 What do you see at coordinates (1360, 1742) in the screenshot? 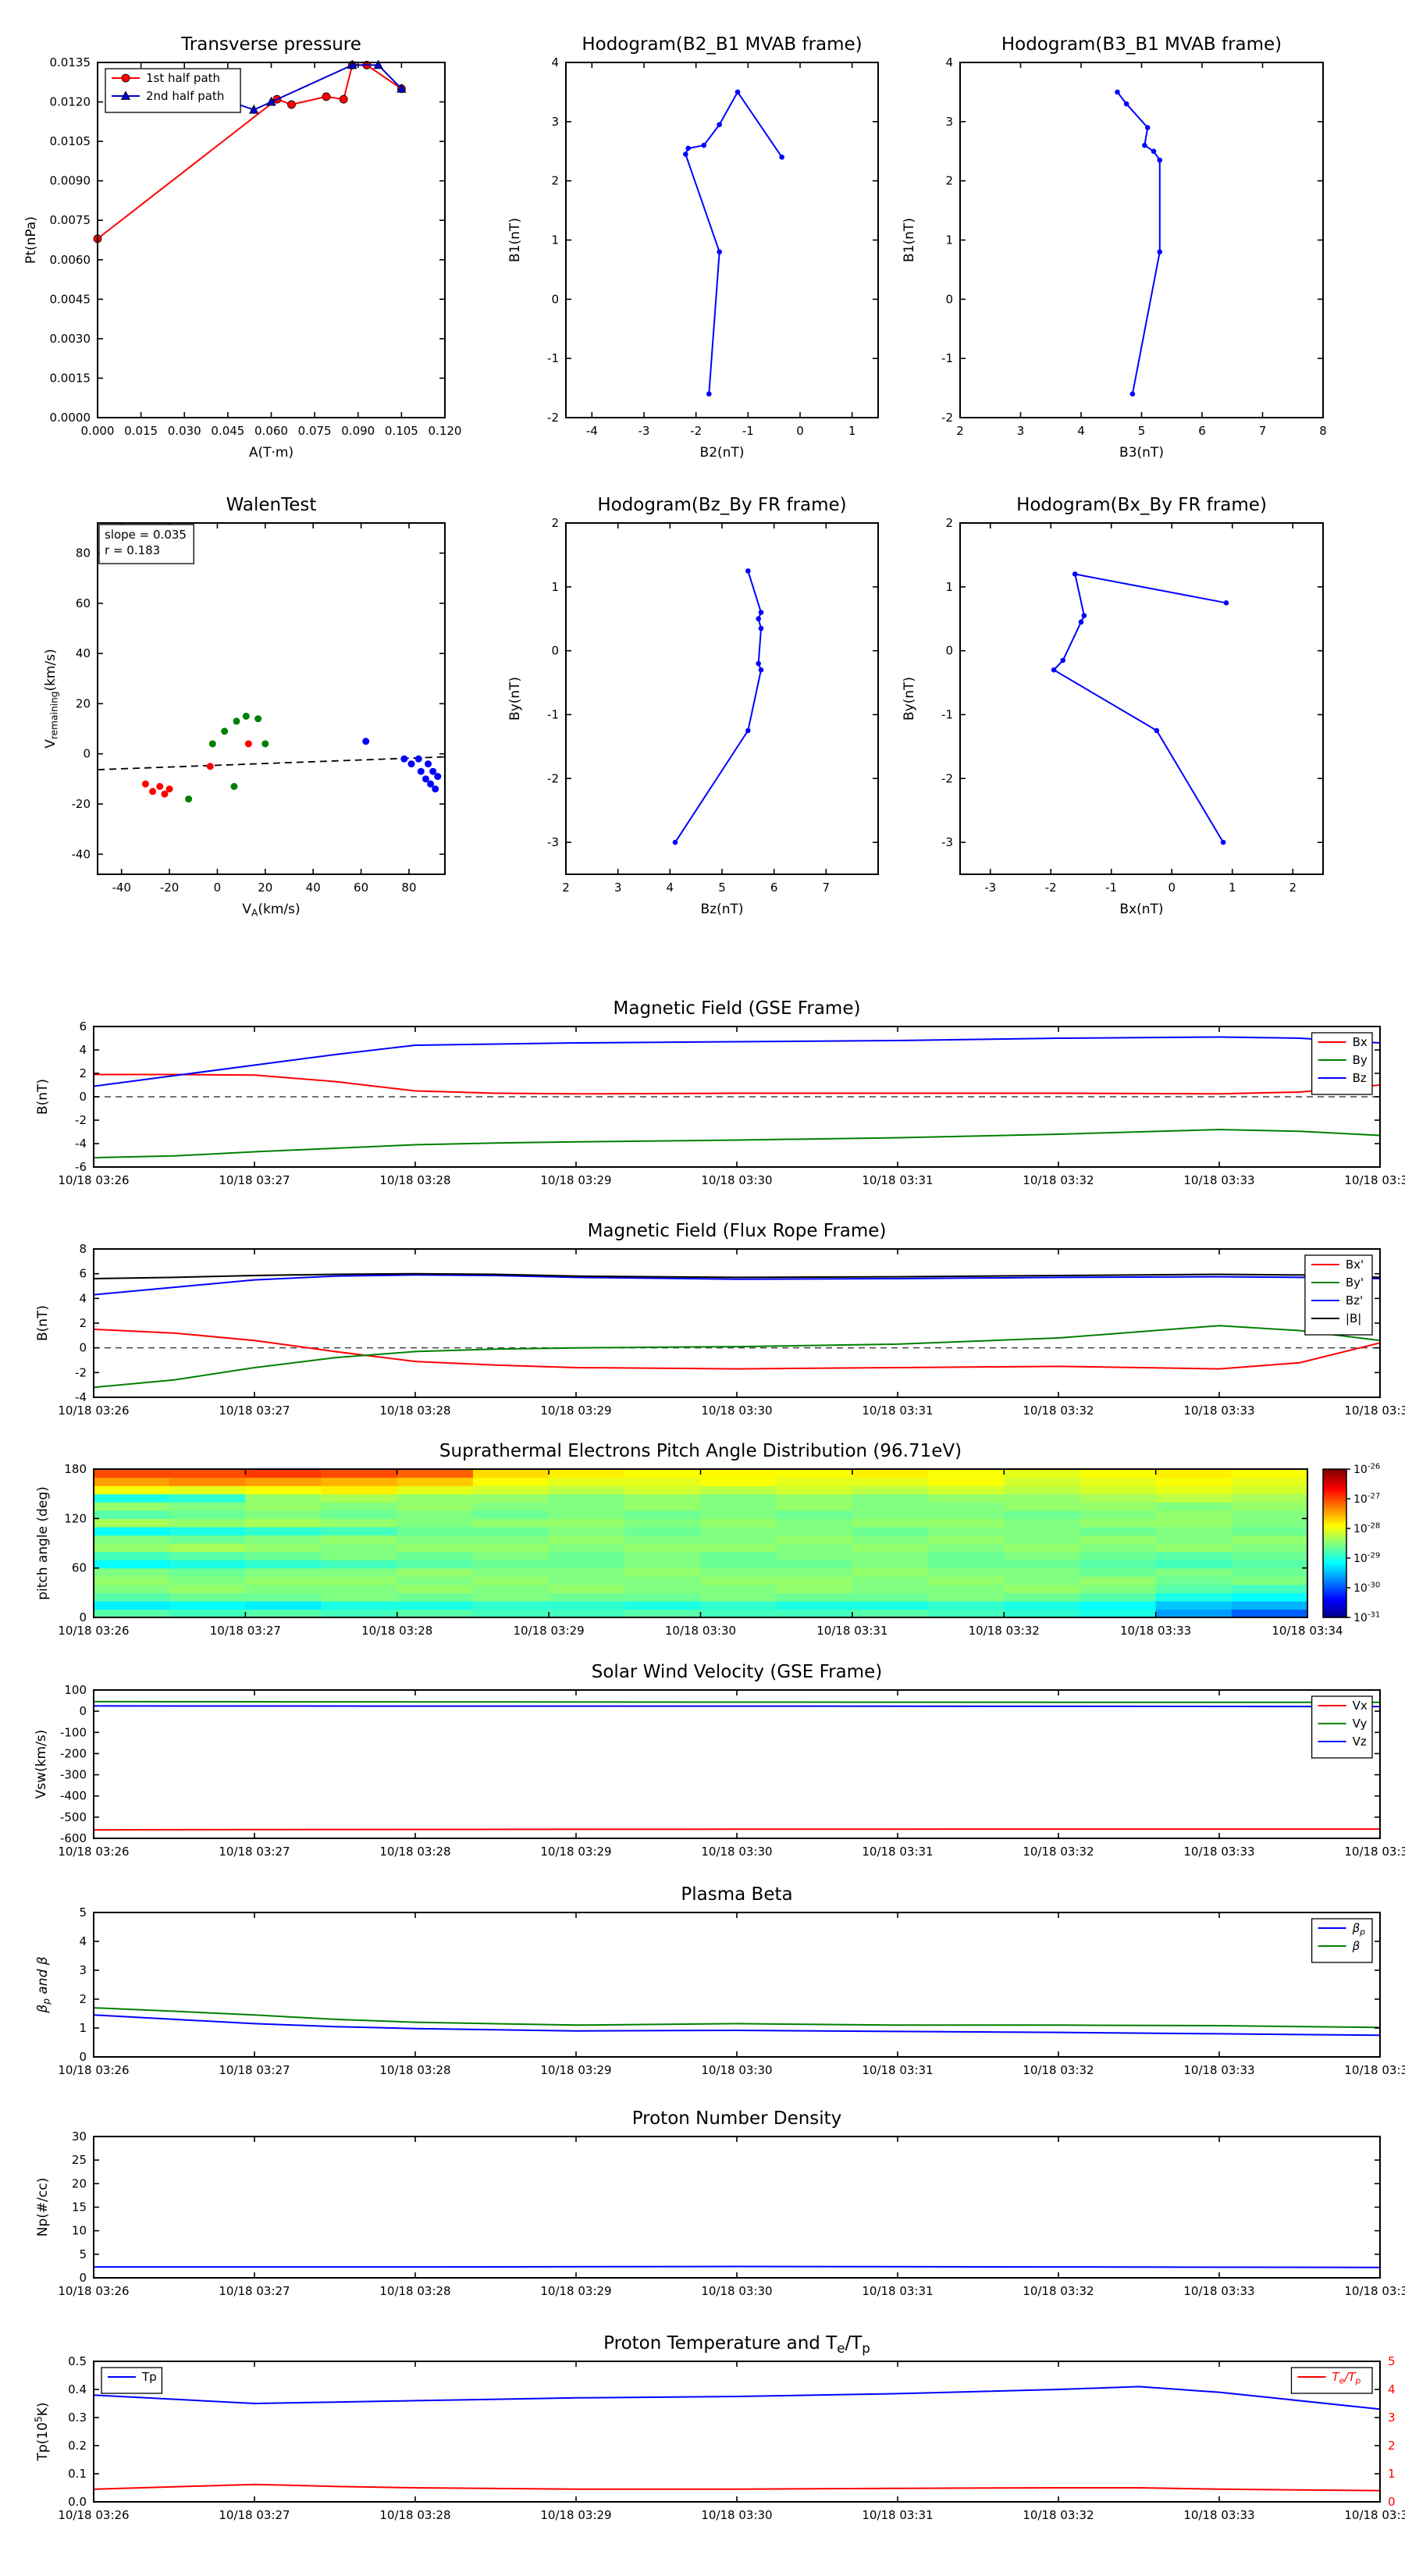
I see `svg-text: Vz` at bounding box center [1360, 1742].